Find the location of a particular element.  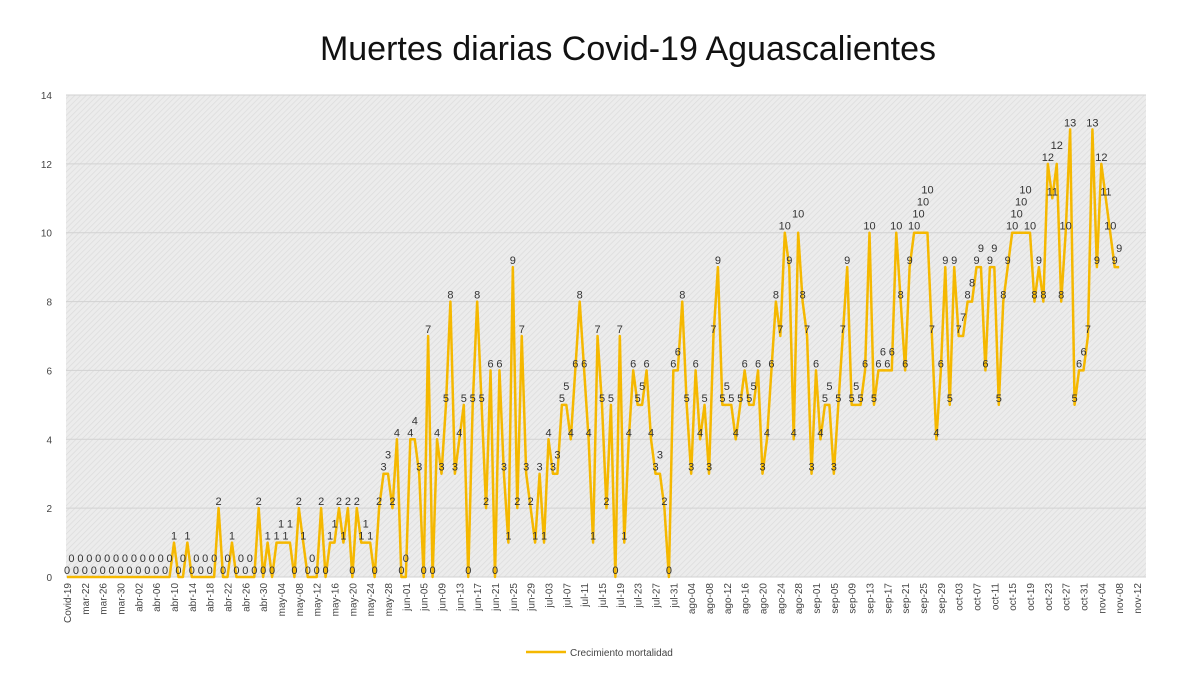

x-tick-label: jun-01 is located at coordinates (407, 597).